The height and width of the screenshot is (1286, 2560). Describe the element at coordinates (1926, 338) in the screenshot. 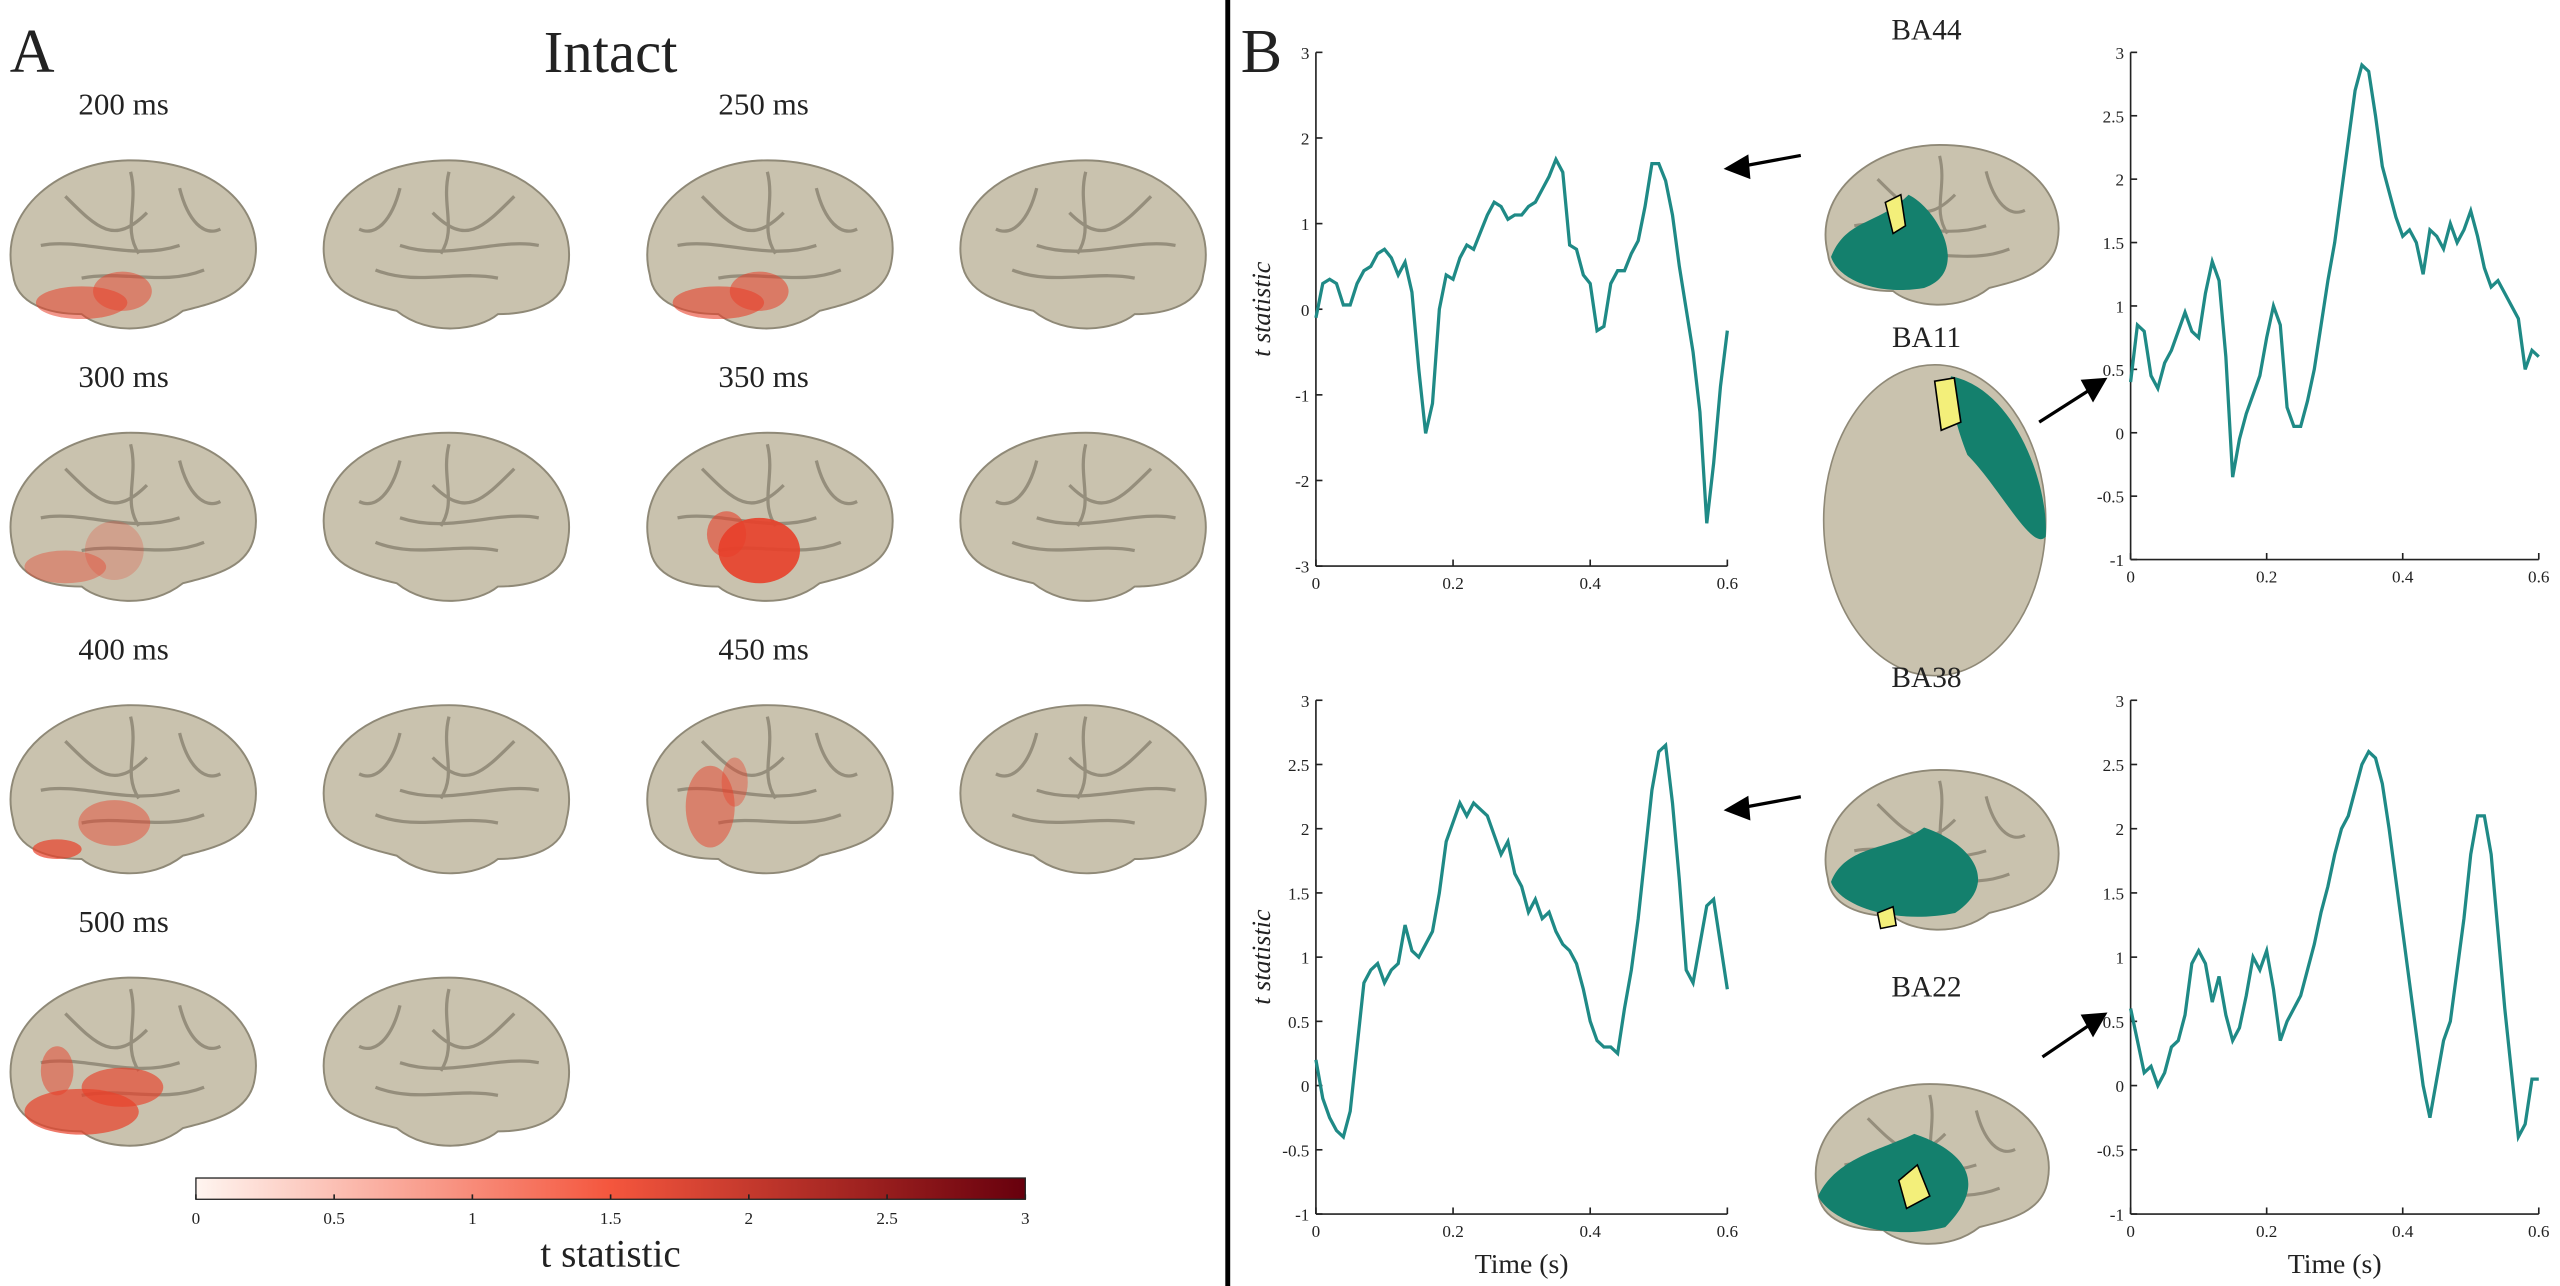

I see `chart-title: BA11` at that location.